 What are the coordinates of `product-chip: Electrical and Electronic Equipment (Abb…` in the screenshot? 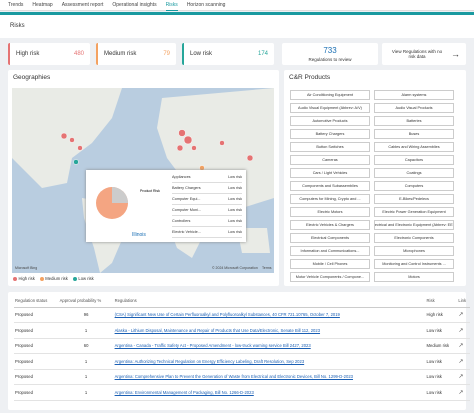 It's located at (414, 225).